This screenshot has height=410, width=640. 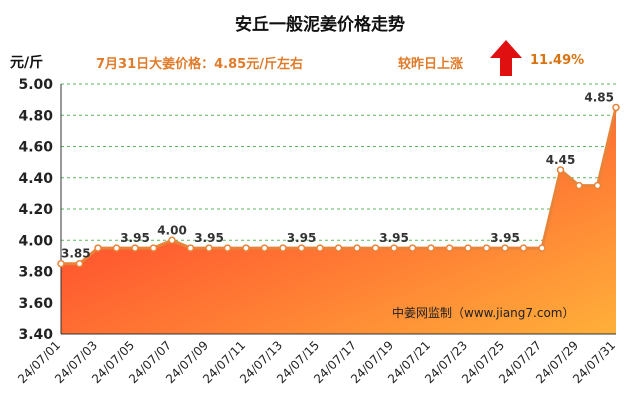 I want to click on y-tick-label: 4.80, so click(x=35, y=116).